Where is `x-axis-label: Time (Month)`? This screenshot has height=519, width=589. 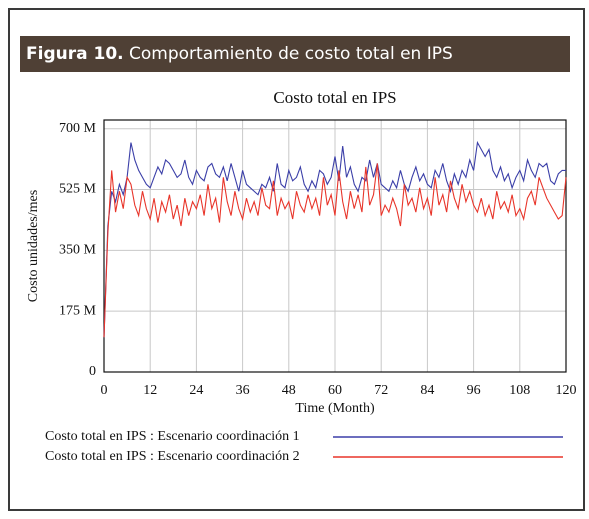 x-axis-label: Time (Month) is located at coordinates (335, 408).